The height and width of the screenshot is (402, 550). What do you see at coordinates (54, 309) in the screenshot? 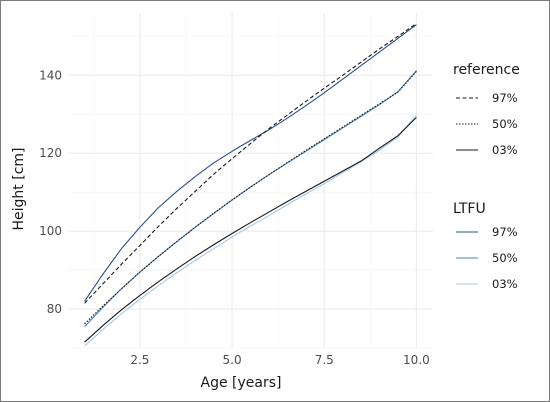
I see `y-tick-label: 80` at bounding box center [54, 309].